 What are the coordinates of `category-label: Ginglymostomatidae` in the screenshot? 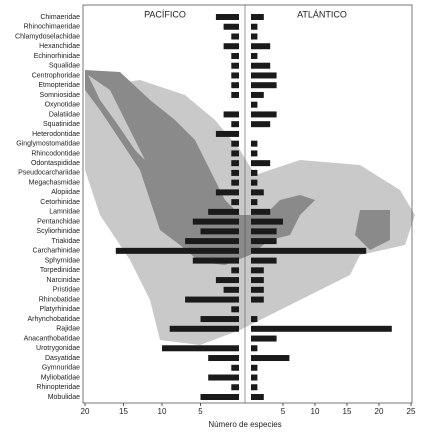 It's located at (48, 144).